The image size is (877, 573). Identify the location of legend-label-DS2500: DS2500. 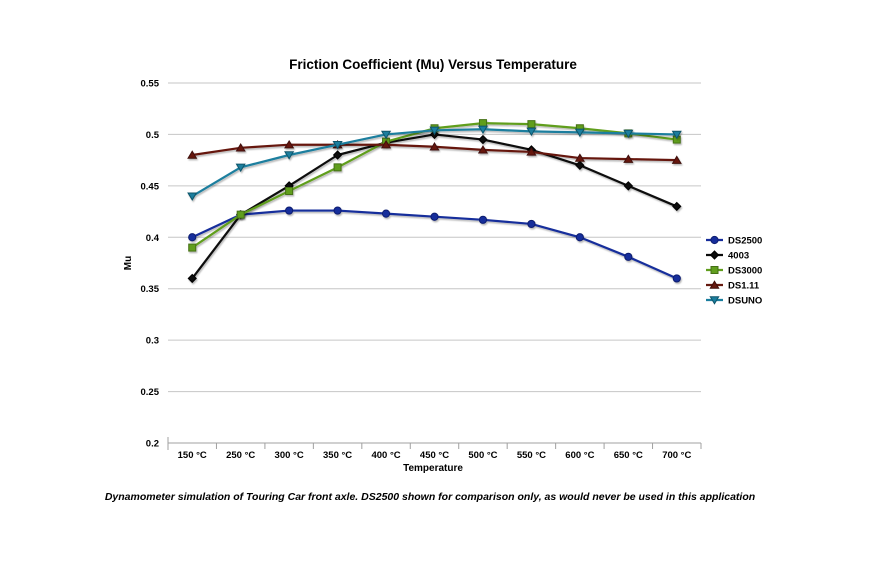
(745, 241).